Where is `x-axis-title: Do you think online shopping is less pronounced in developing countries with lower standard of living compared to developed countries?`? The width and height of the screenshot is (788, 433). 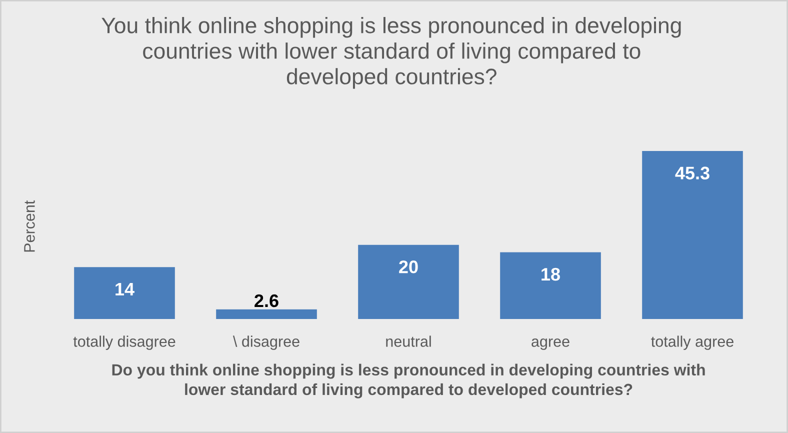 x-axis-title: Do you think online shopping is less pronounced in developing countries with lower standard of living compared to developed countries? is located at coordinates (408, 381).